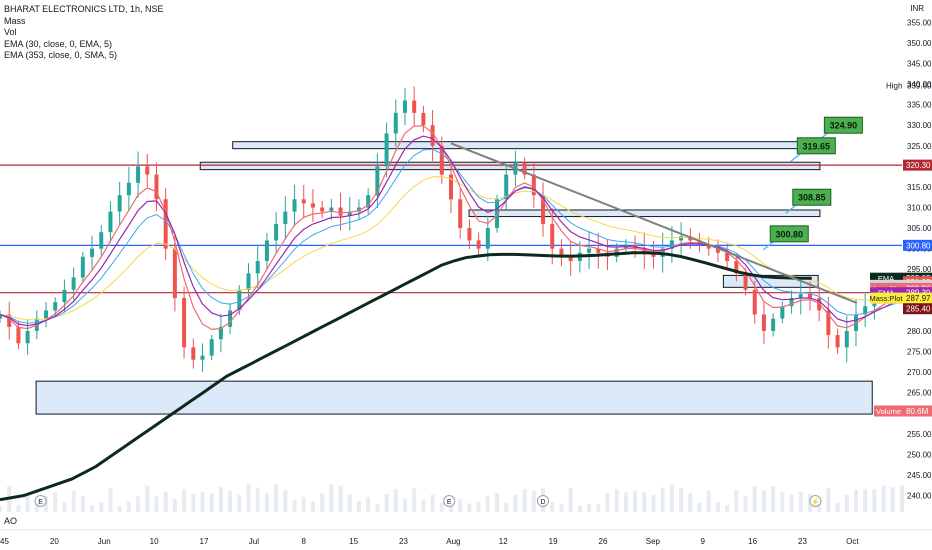 The image size is (932, 550). I want to click on axis-label-value: 287.97, so click(918, 298).